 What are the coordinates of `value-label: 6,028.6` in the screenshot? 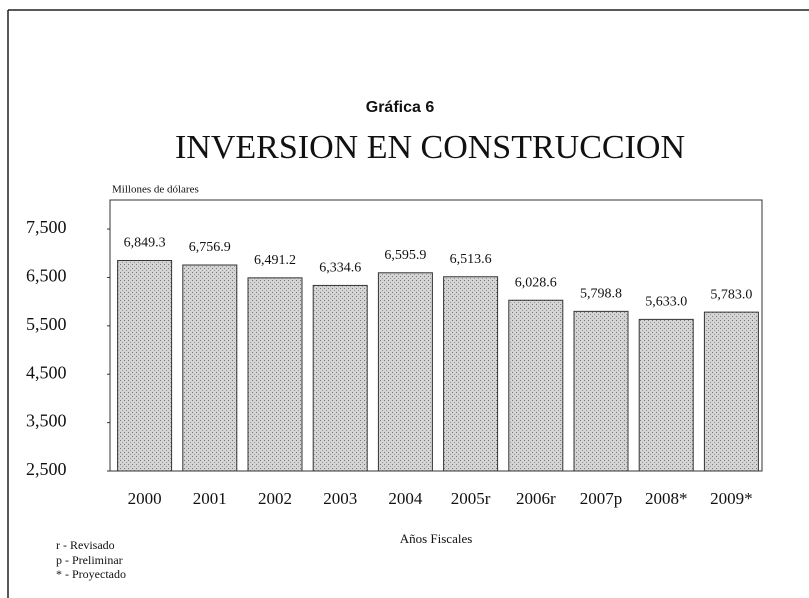 It's located at (536, 282).